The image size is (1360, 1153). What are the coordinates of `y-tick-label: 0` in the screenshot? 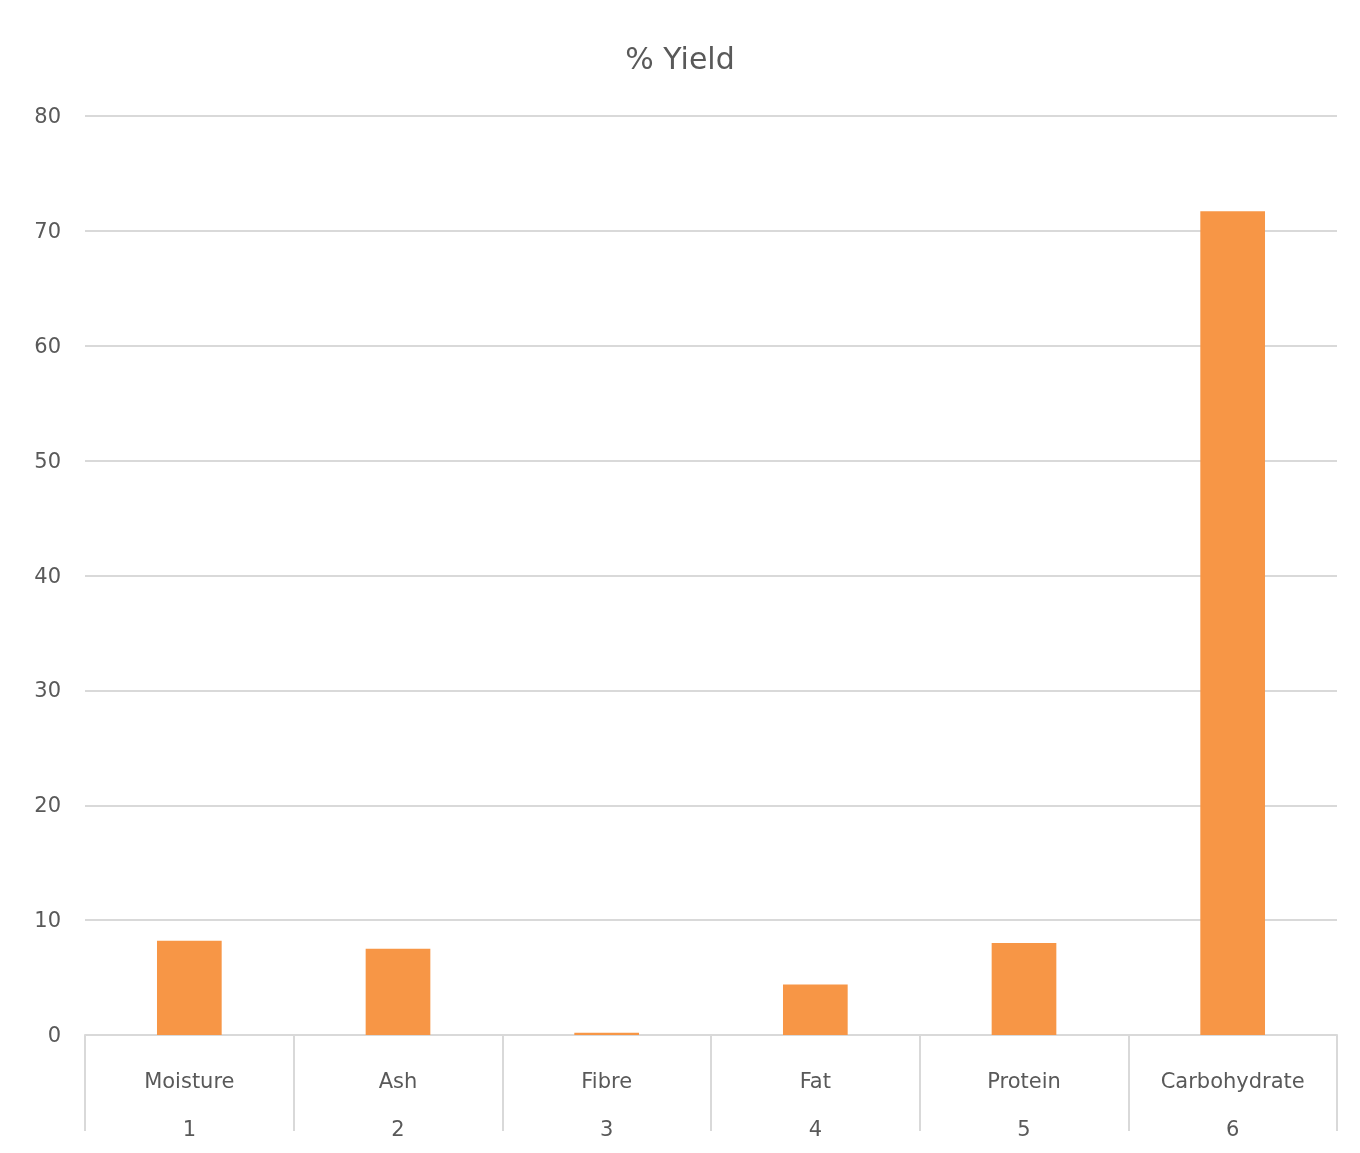 It's located at (54, 1035).